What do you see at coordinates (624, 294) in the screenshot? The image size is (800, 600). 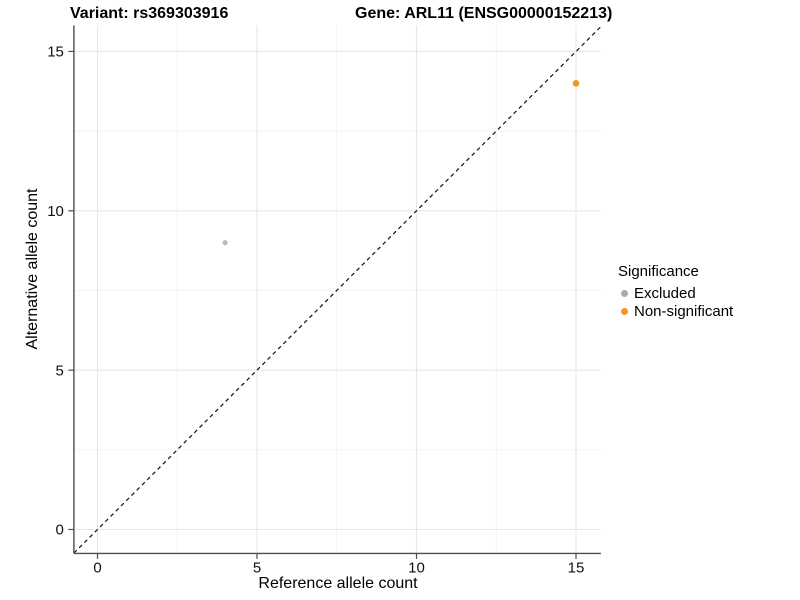 I see `excluded-key-dot-icon` at bounding box center [624, 294].